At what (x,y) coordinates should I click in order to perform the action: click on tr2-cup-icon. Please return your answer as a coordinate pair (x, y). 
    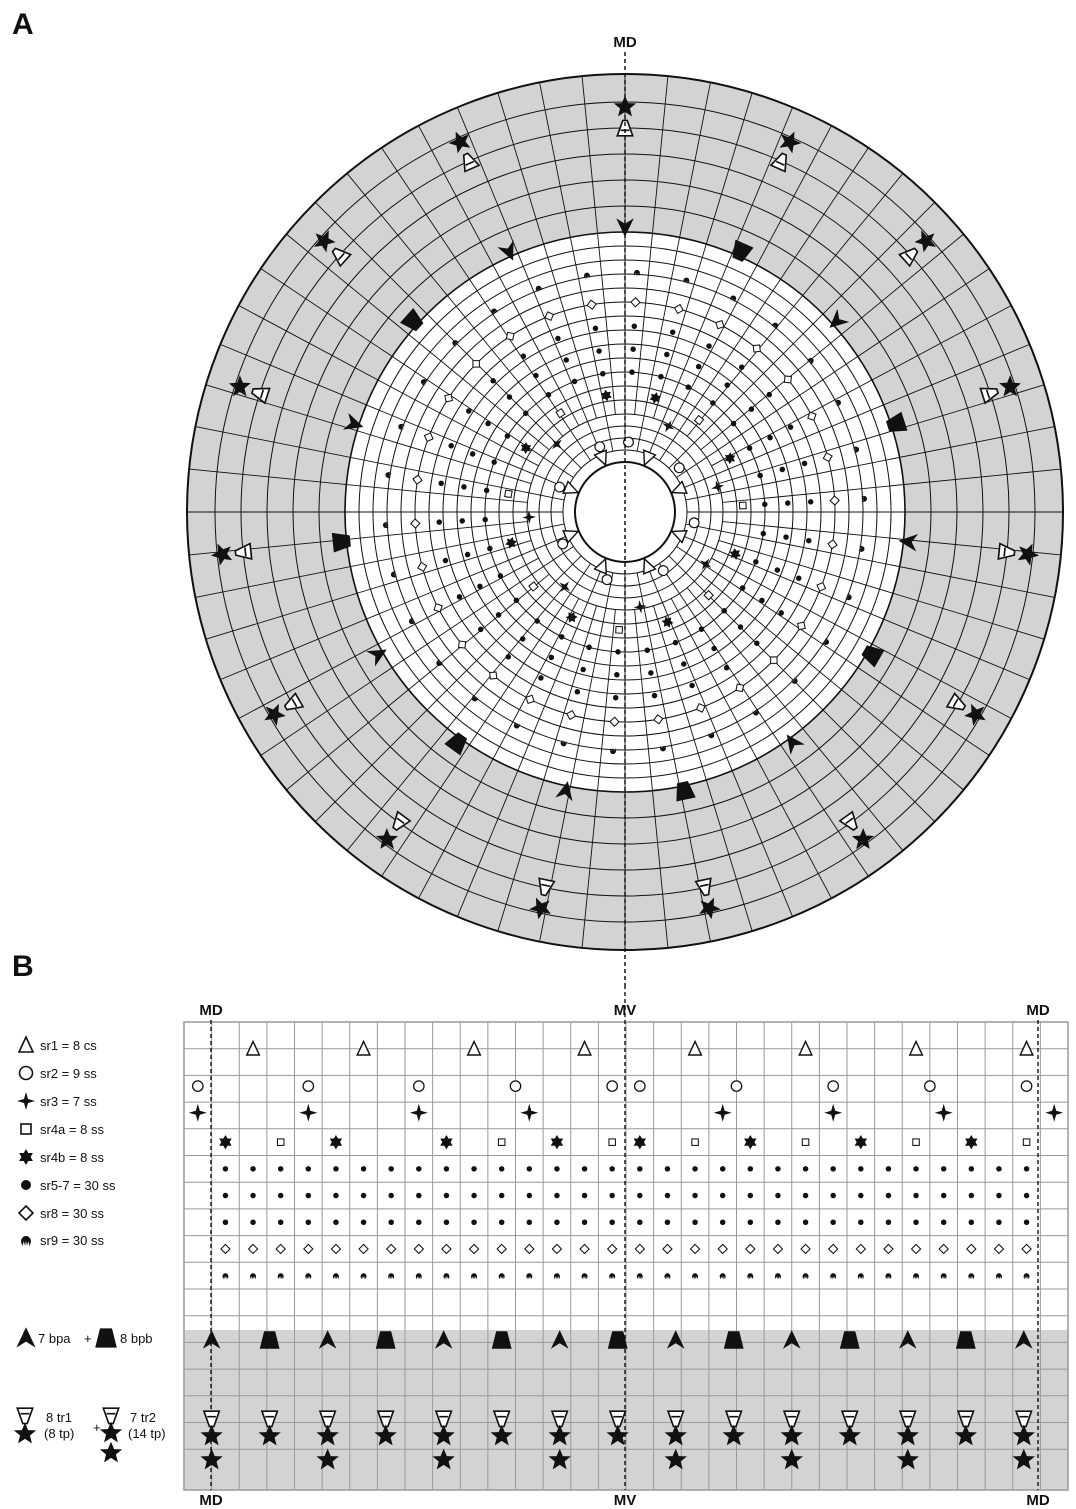
    Looking at the image, I should click on (111, 1416).